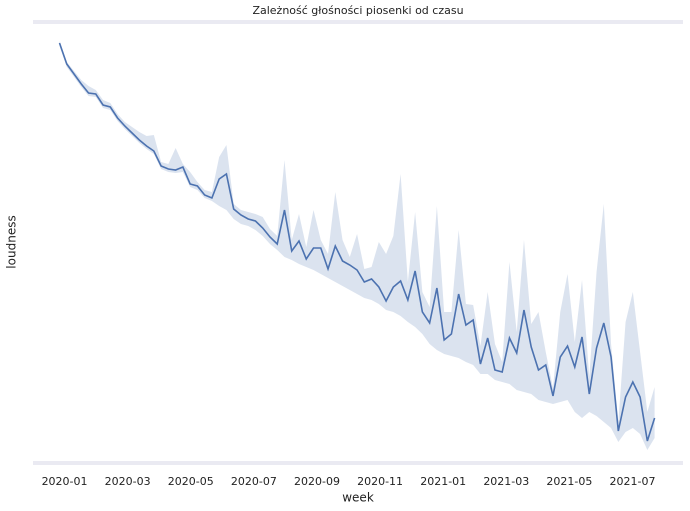  I want to click on x-axis-label: week, so click(358, 498).